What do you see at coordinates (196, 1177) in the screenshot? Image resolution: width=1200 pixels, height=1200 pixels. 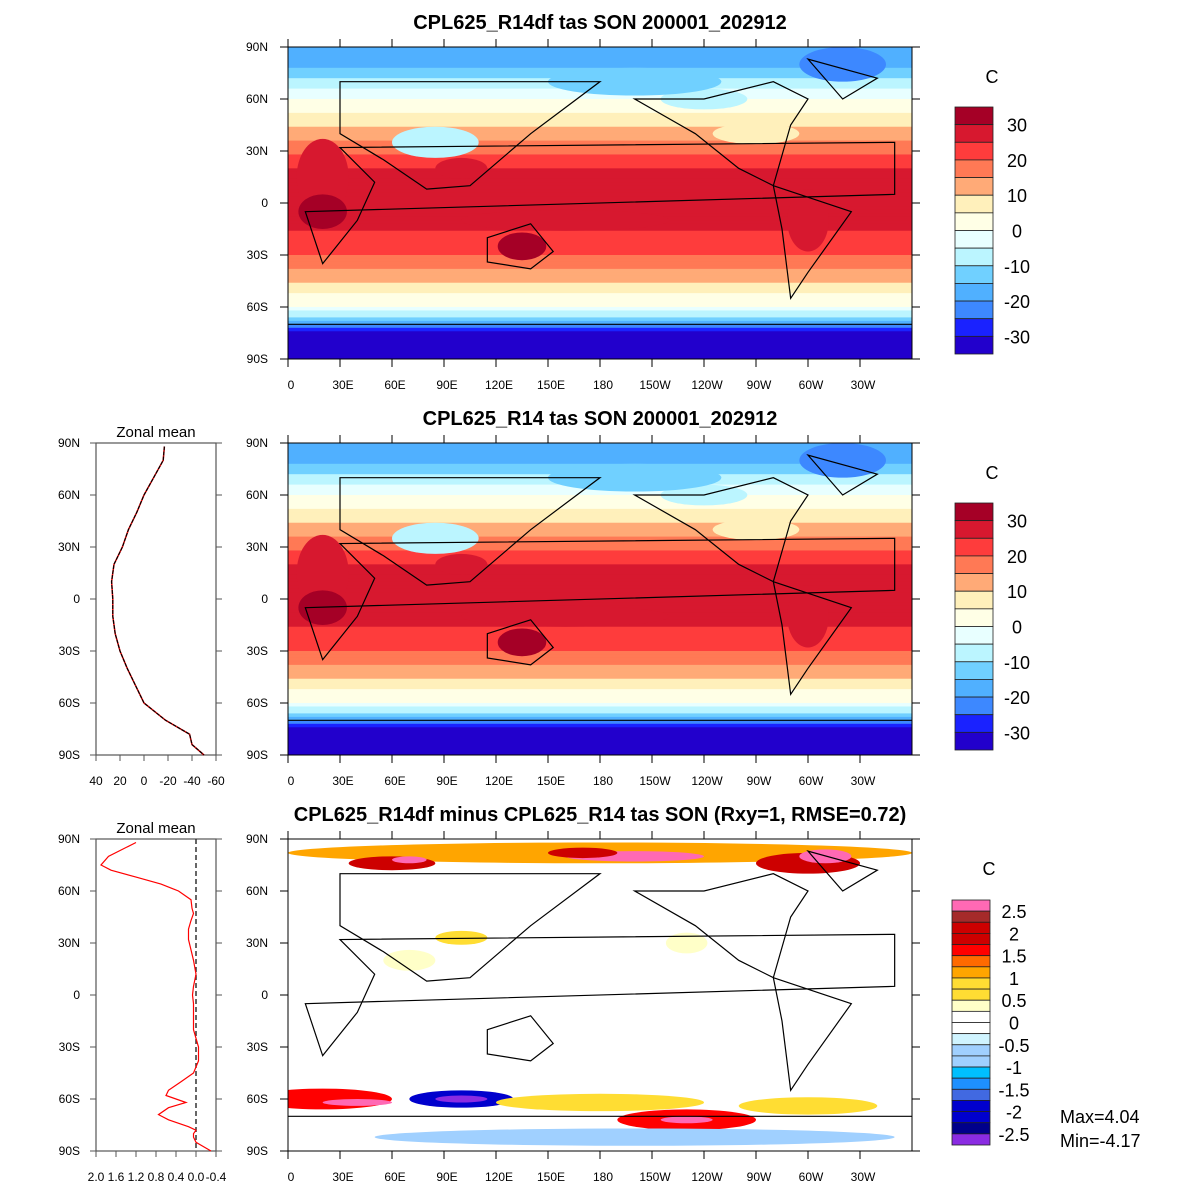 I see `zonal-x-label: 0.0` at bounding box center [196, 1177].